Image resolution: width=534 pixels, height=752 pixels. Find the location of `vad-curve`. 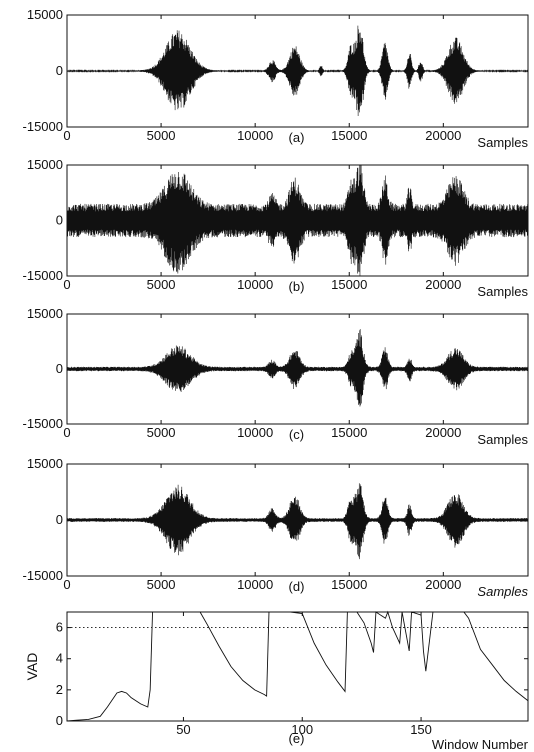

vad-curve is located at coordinates (297, 666).